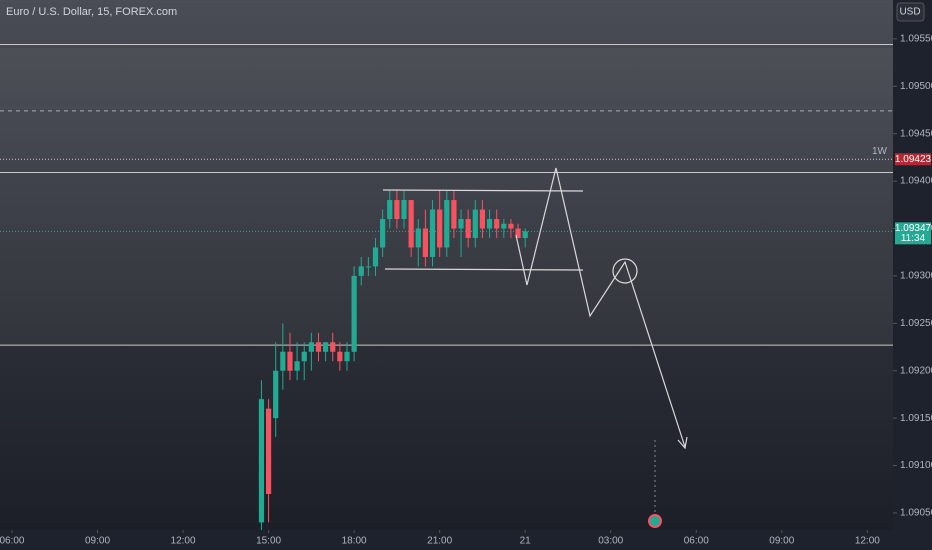 Image resolution: width=932 pixels, height=550 pixels. Describe the element at coordinates (913, 228) in the screenshot. I see `last-price: 1.09347` at that location.